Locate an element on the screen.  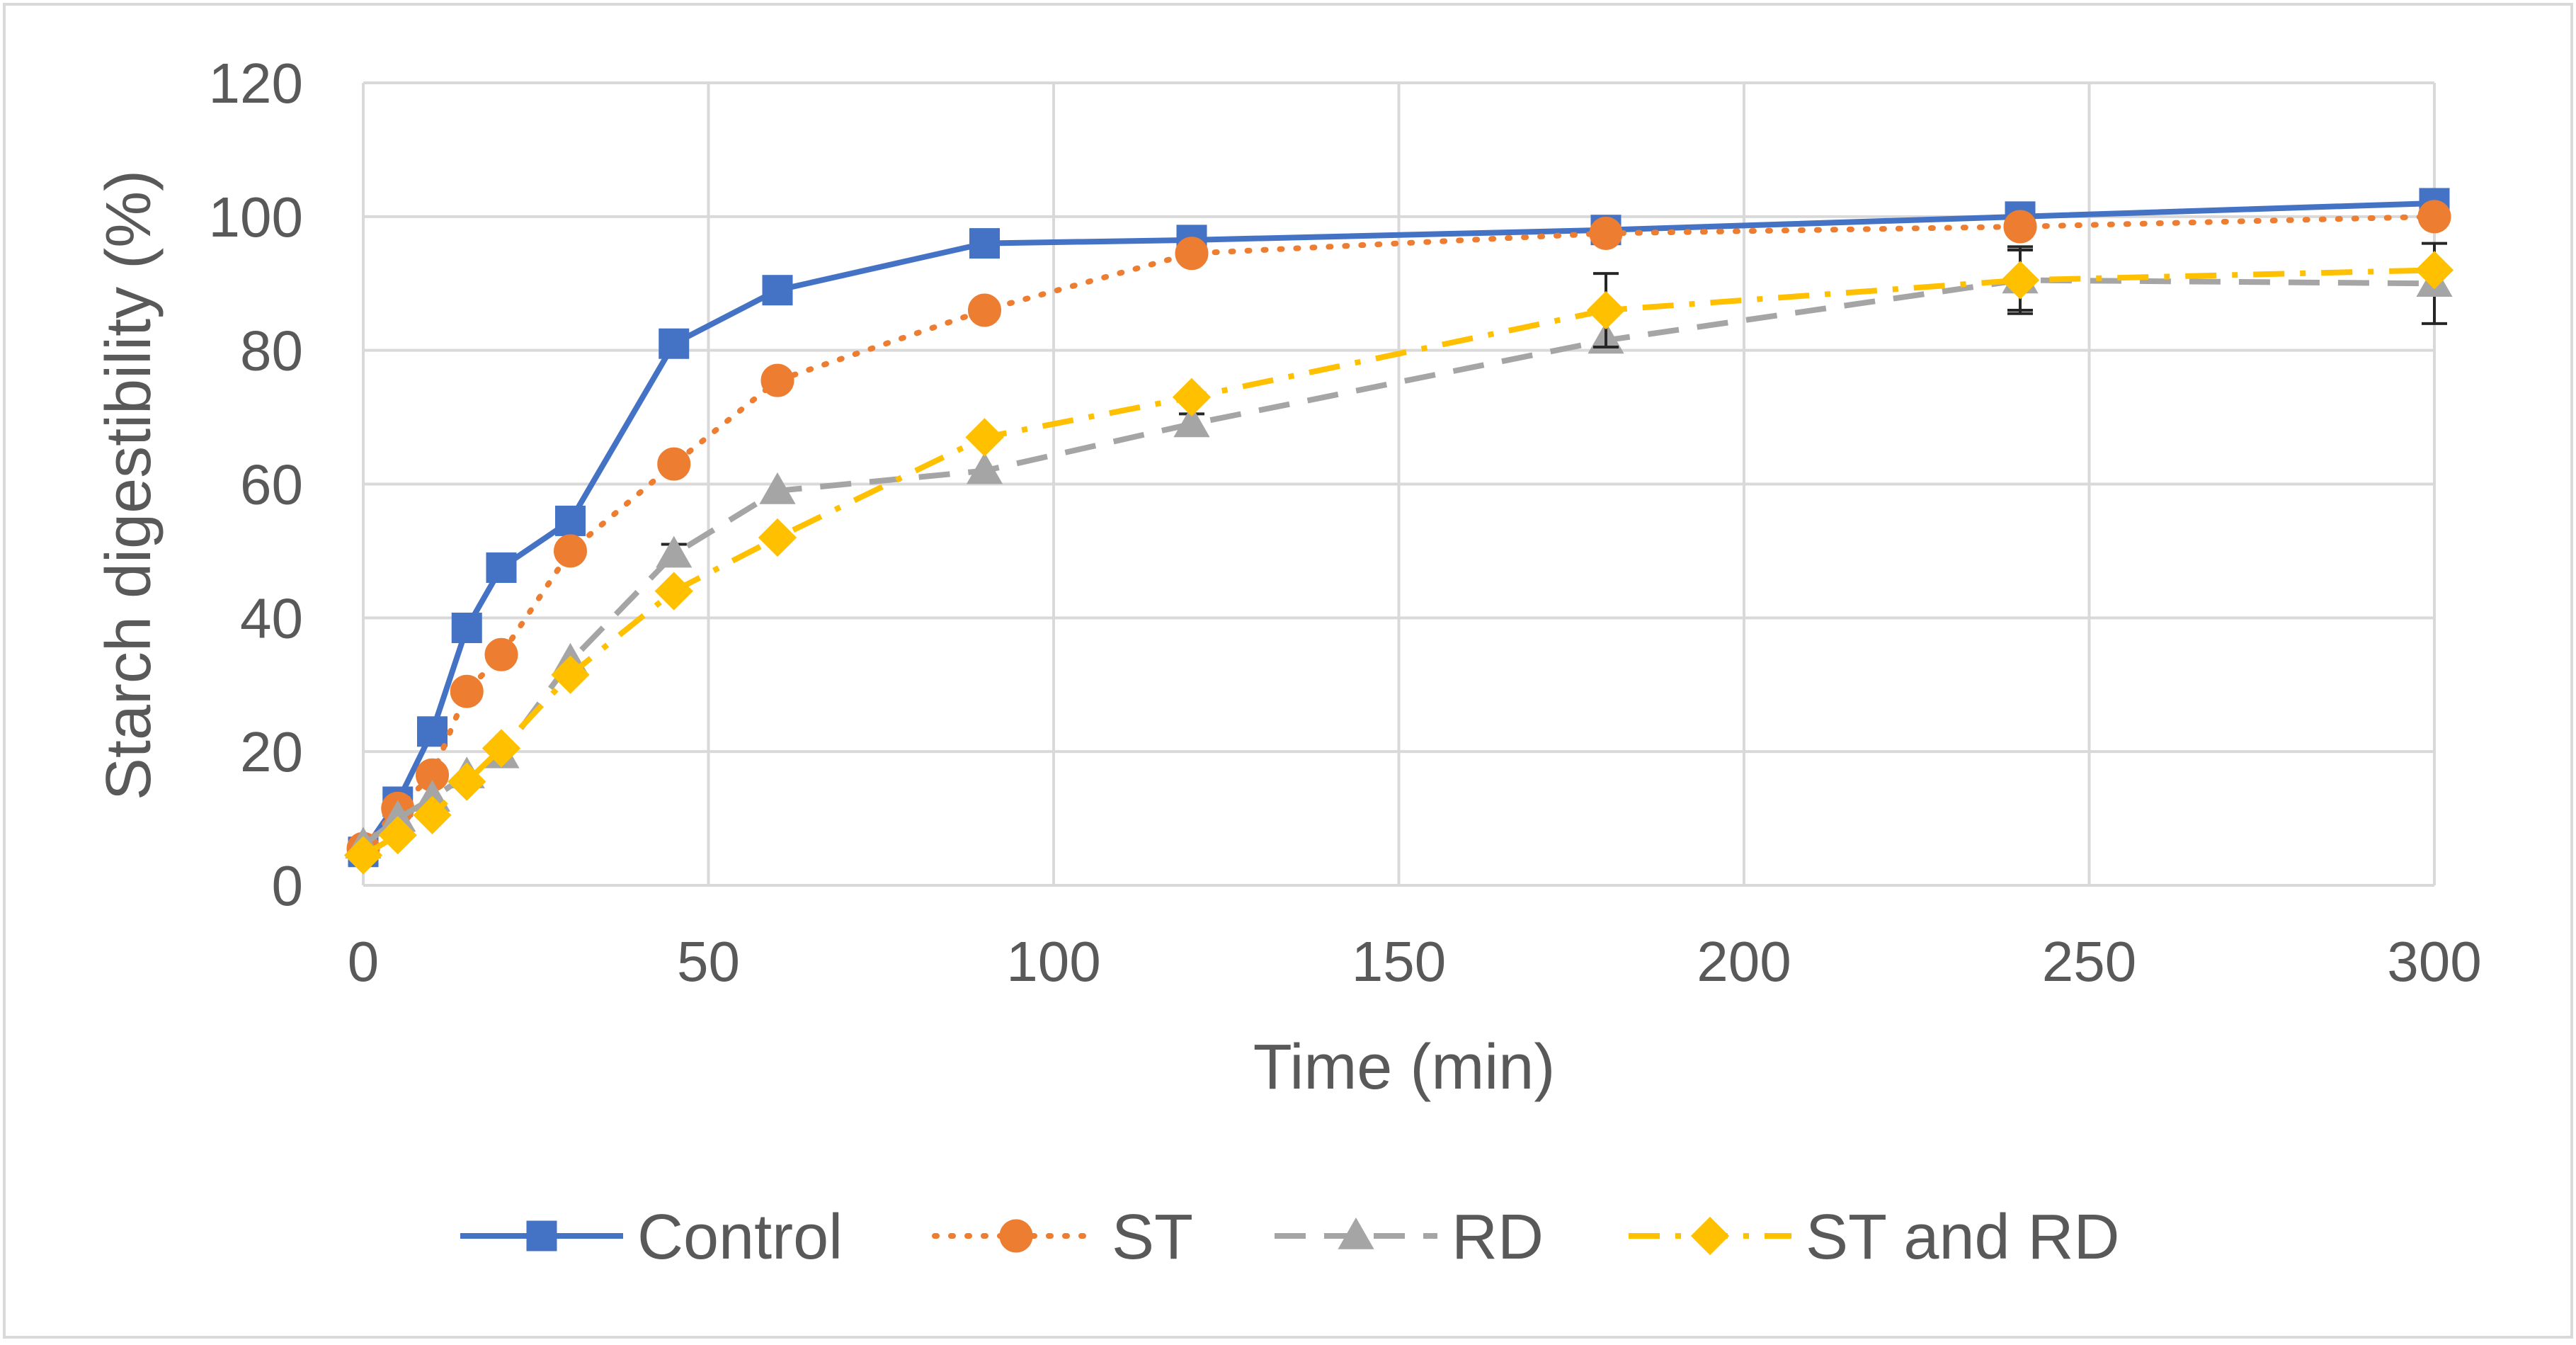
x-tick-label: 150 is located at coordinates (1399, 961).